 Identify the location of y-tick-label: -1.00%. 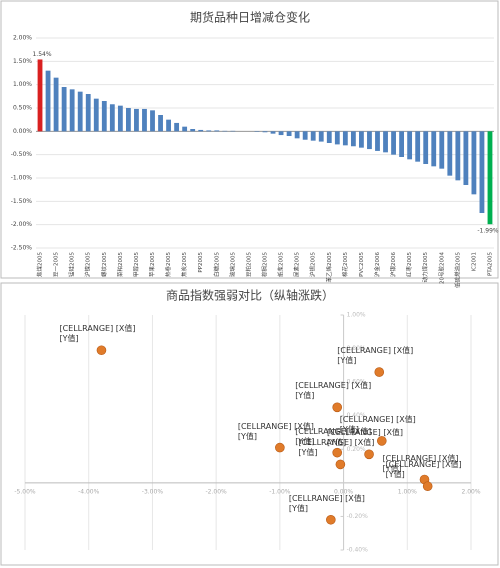
(22, 178).